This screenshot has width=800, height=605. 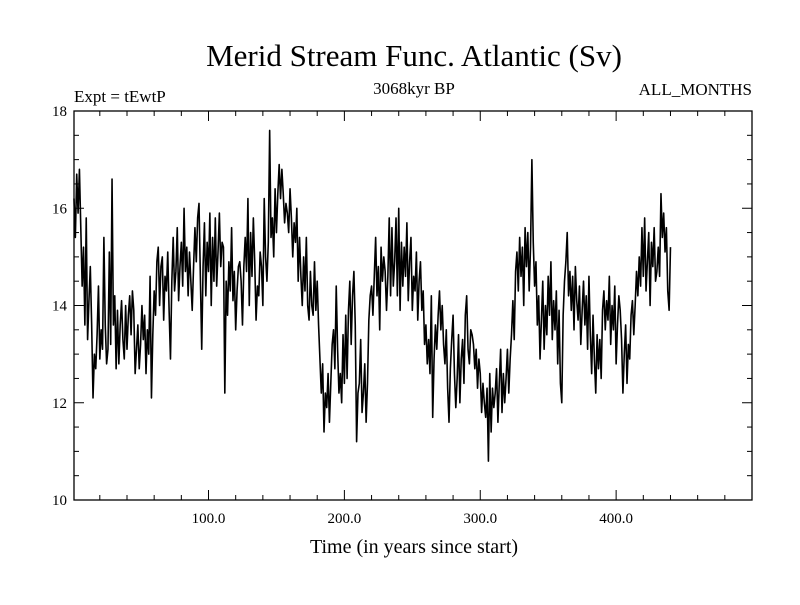 I want to click on x-axis-label: Time (in years since start), so click(x=414, y=547).